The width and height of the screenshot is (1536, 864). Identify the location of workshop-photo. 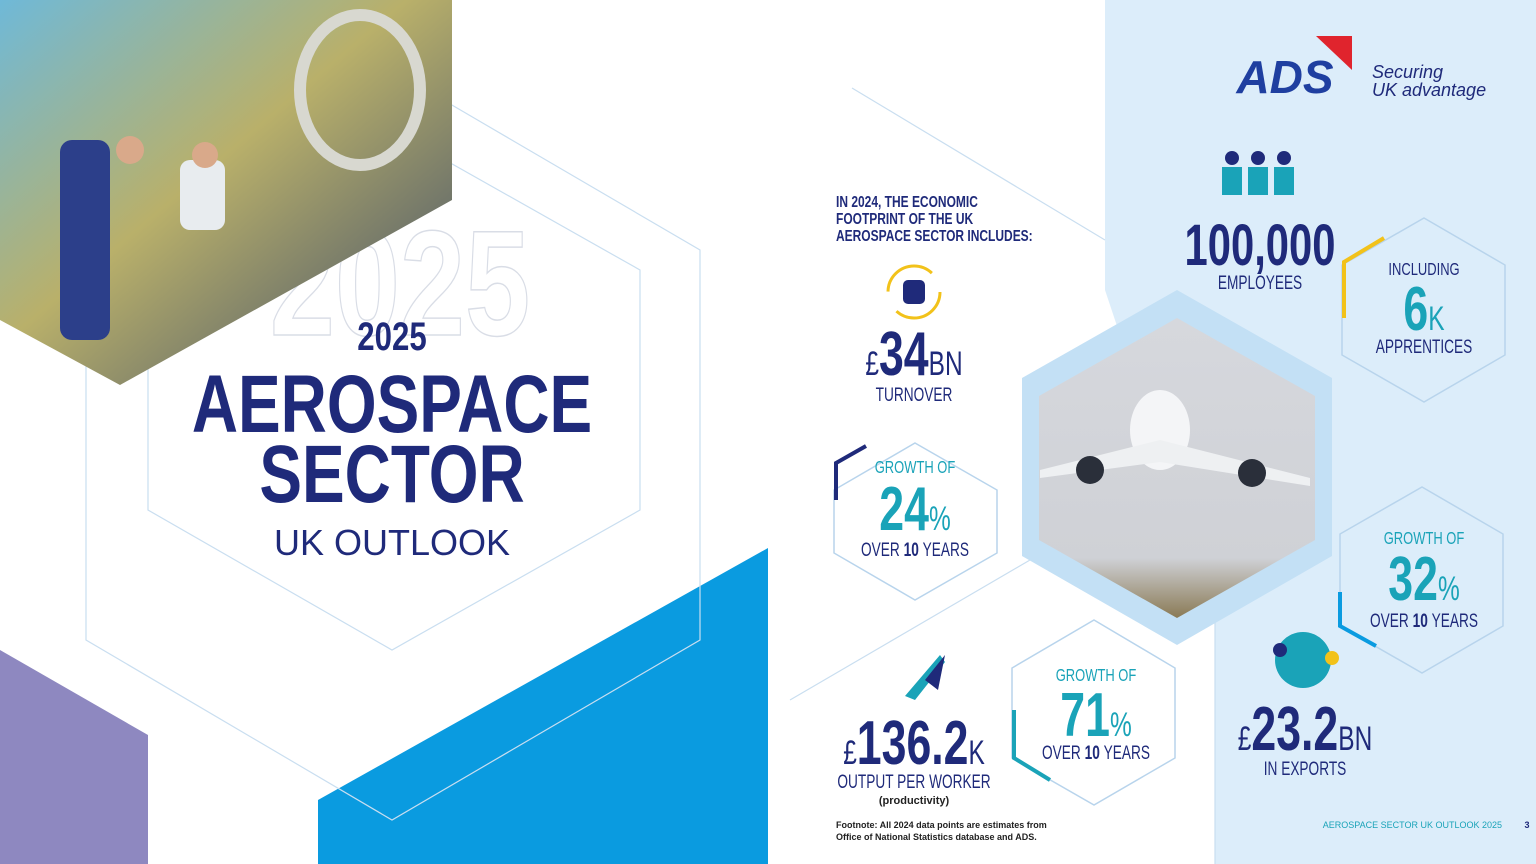
(226, 192).